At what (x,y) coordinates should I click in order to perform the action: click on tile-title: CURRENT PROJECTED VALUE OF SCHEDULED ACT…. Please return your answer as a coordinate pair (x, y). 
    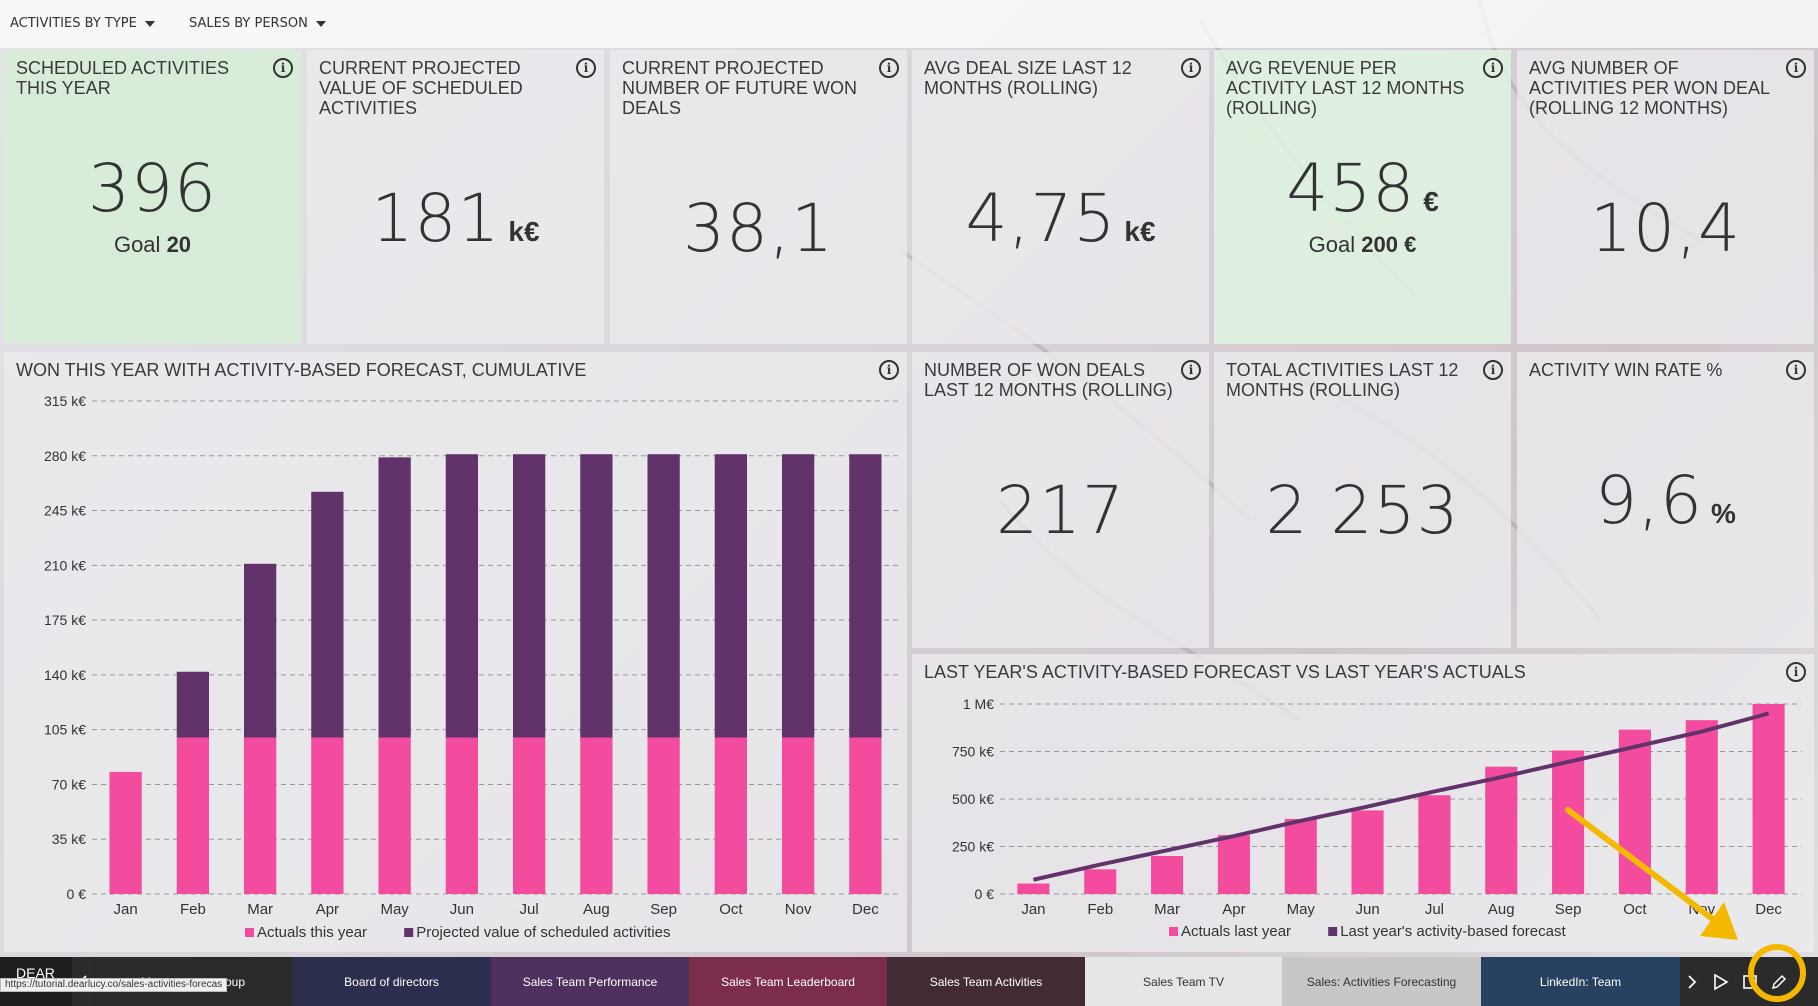
    Looking at the image, I should click on (421, 88).